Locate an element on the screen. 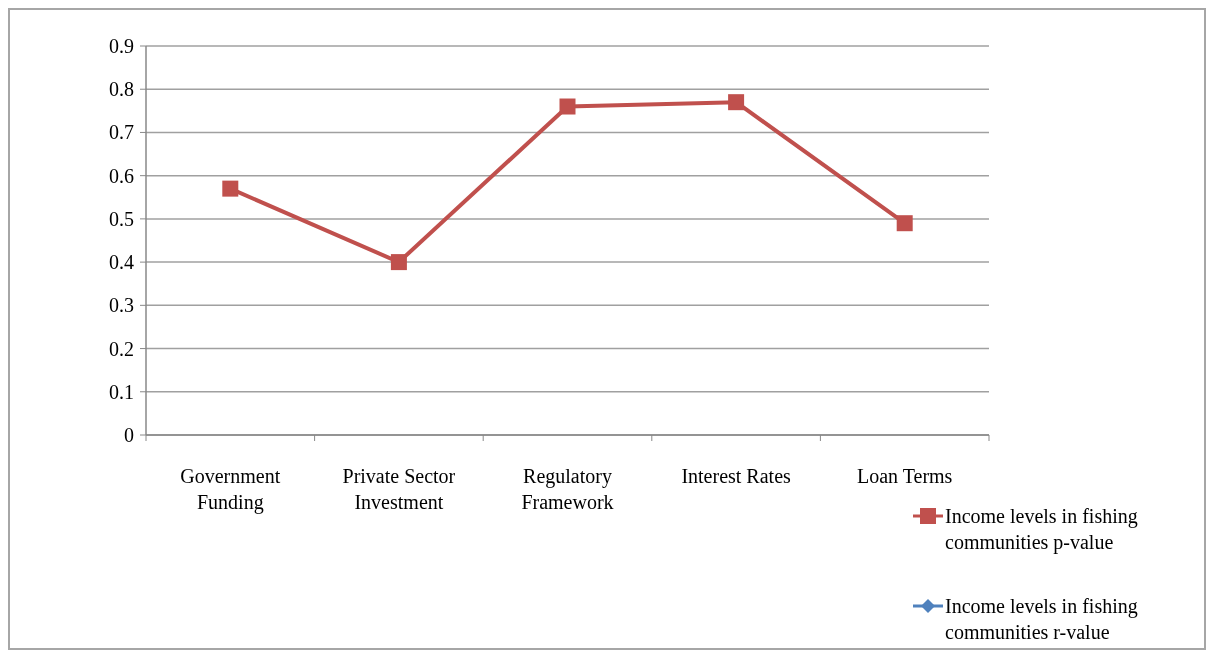 This screenshot has width=1214, height=658. x-tick-label: Private Sector Investment is located at coordinates (399, 489).